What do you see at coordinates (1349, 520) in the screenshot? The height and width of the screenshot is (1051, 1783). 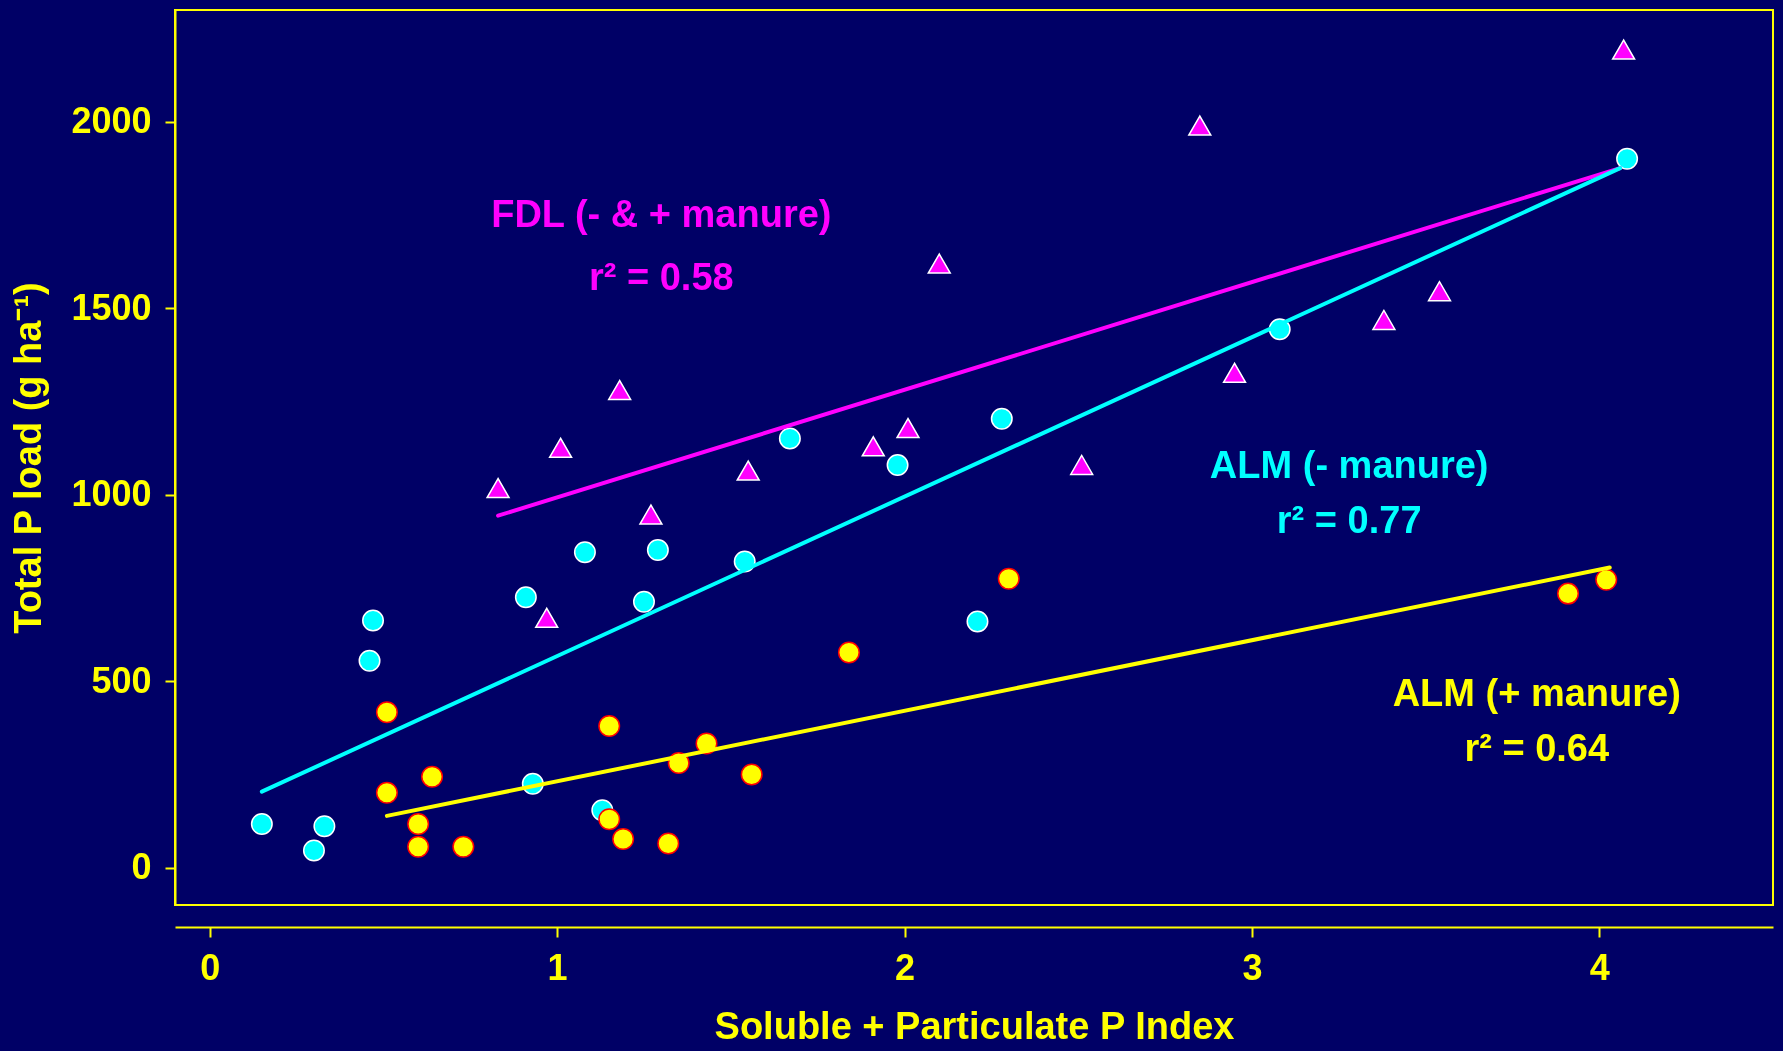 I see `annotation: r² = 0.77` at bounding box center [1349, 520].